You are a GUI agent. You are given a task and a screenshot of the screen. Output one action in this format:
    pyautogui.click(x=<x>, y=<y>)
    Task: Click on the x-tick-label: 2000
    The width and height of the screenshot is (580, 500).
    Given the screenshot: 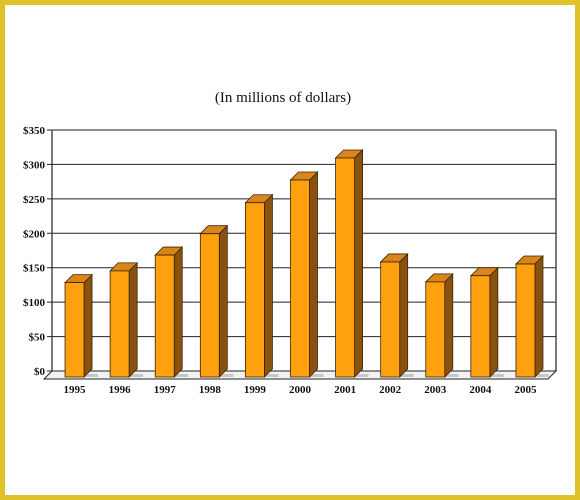 What is the action you would take?
    pyautogui.click(x=300, y=390)
    